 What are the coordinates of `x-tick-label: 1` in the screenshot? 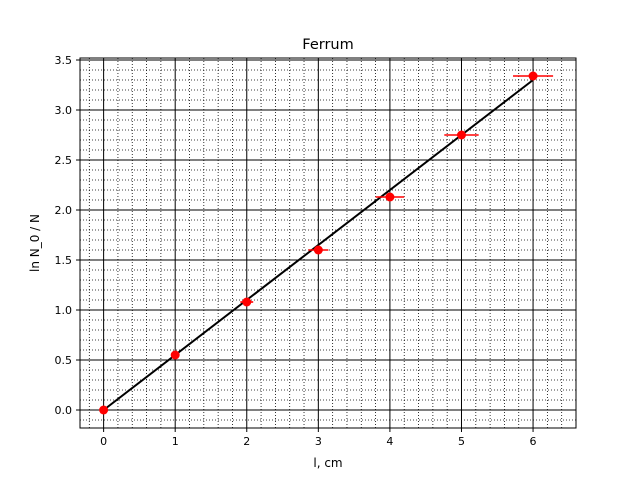 It's located at (175, 441).